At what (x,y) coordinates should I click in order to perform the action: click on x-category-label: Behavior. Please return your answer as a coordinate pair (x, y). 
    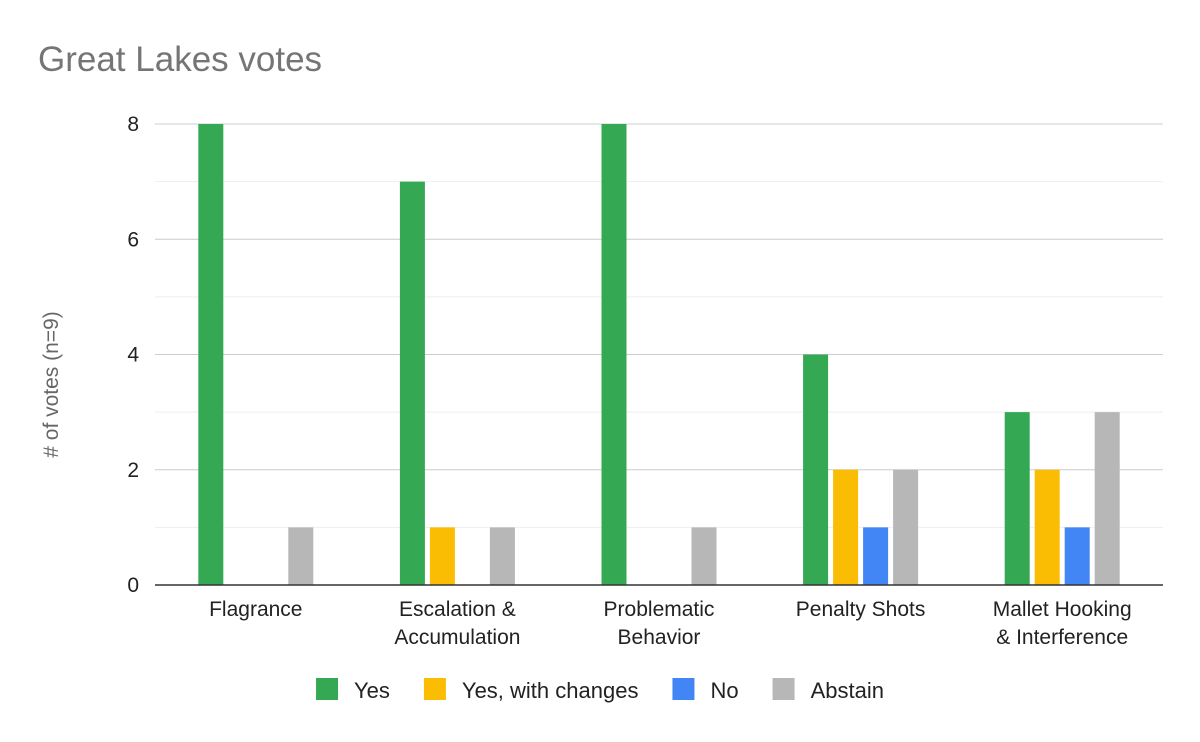
    Looking at the image, I should click on (659, 637).